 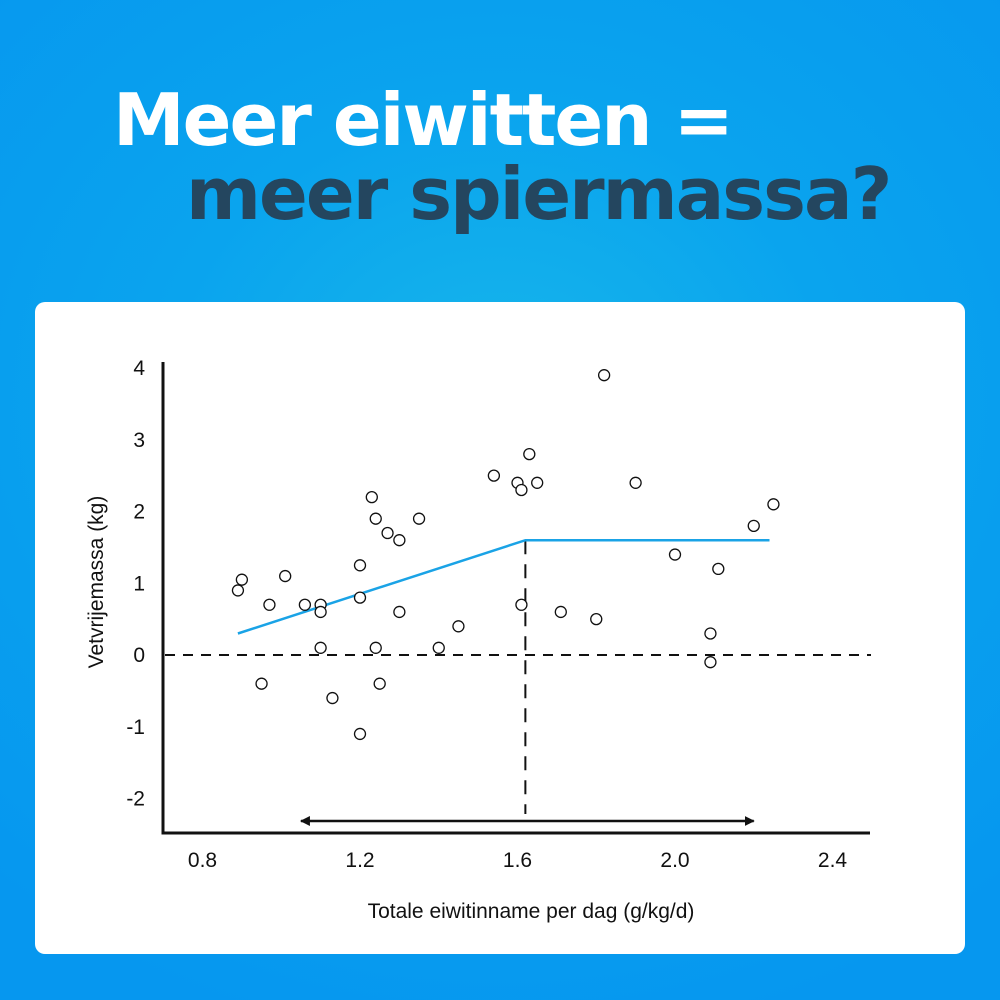 What do you see at coordinates (139, 512) in the screenshot?
I see `y-tick-label: 2` at bounding box center [139, 512].